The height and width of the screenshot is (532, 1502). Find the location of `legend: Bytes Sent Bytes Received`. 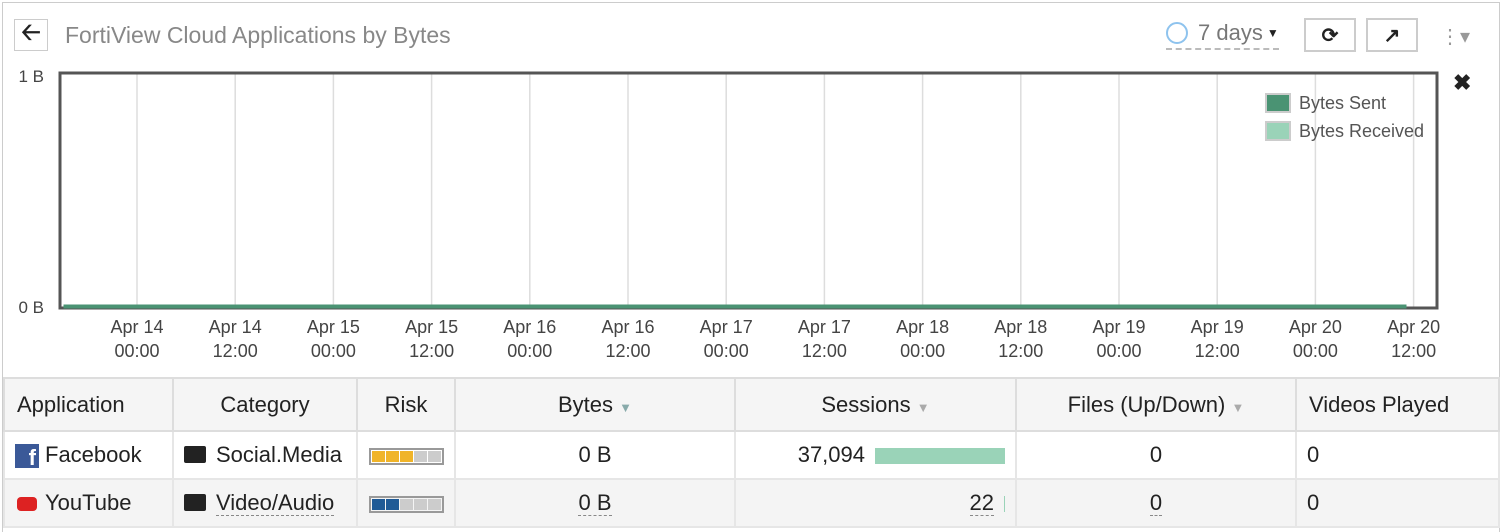

legend: Bytes Sent Bytes Received is located at coordinates (1344, 117).